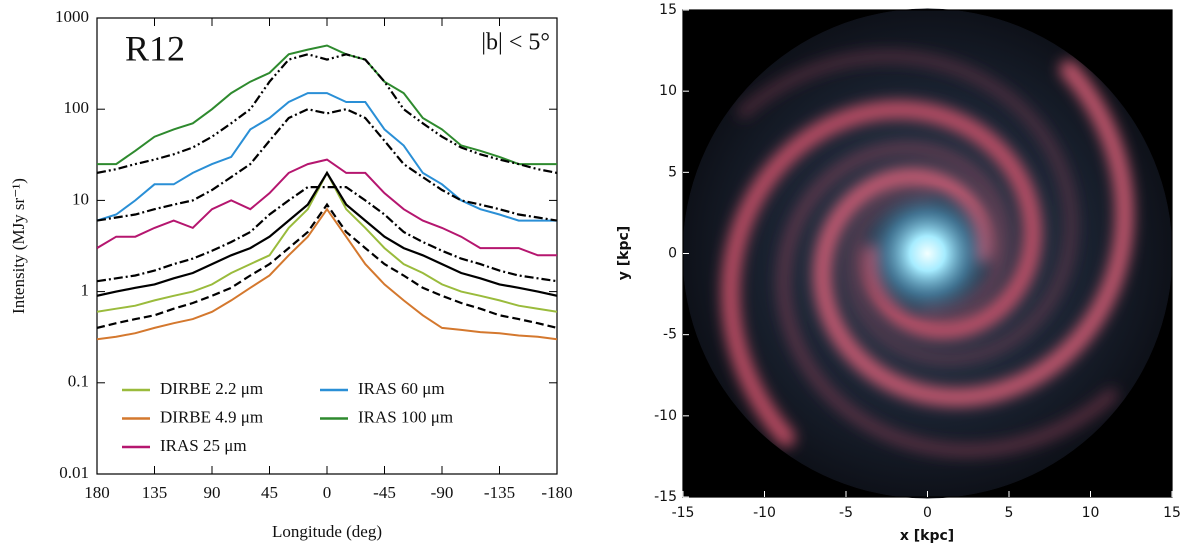 This screenshot has height=549, width=1189. What do you see at coordinates (764, 513) in the screenshot?
I see `x-tick-label: -10` at bounding box center [764, 513].